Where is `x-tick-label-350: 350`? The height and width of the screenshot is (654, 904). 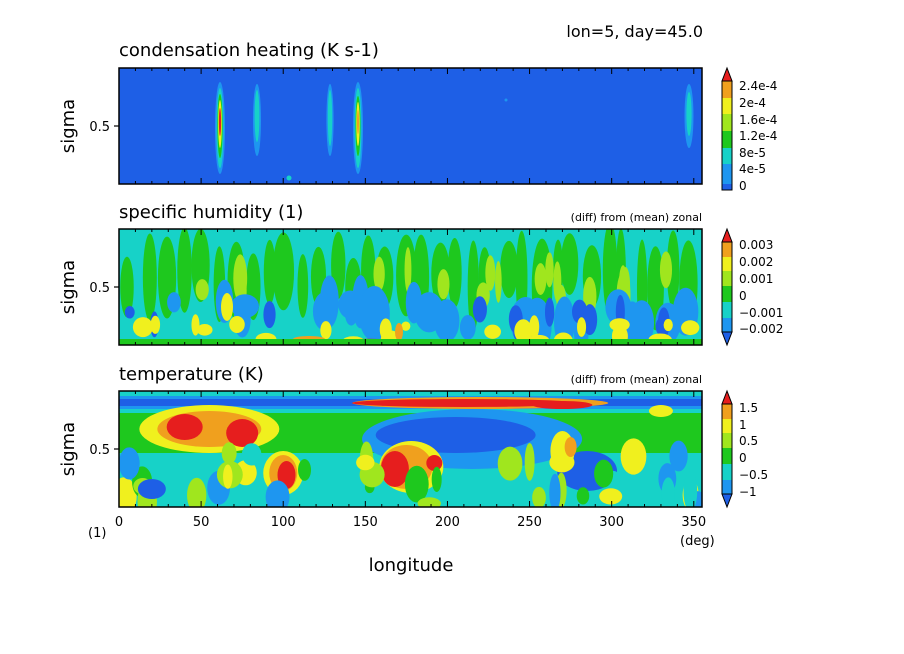 x-tick-label-350: 350 is located at coordinates (693, 522).